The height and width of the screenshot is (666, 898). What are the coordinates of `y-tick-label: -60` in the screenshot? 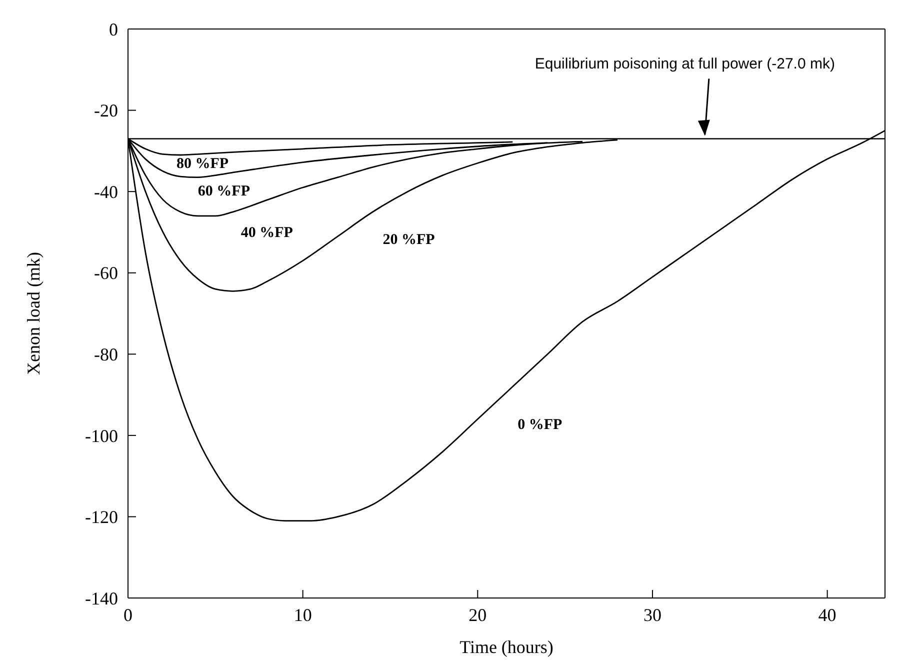 It's located at (106, 273).